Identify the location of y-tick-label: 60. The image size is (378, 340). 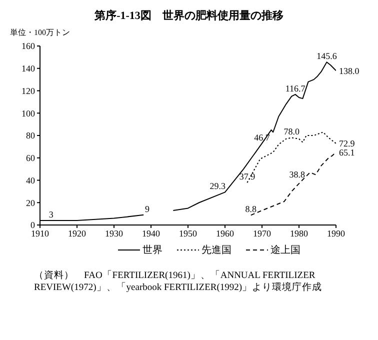
(31, 158).